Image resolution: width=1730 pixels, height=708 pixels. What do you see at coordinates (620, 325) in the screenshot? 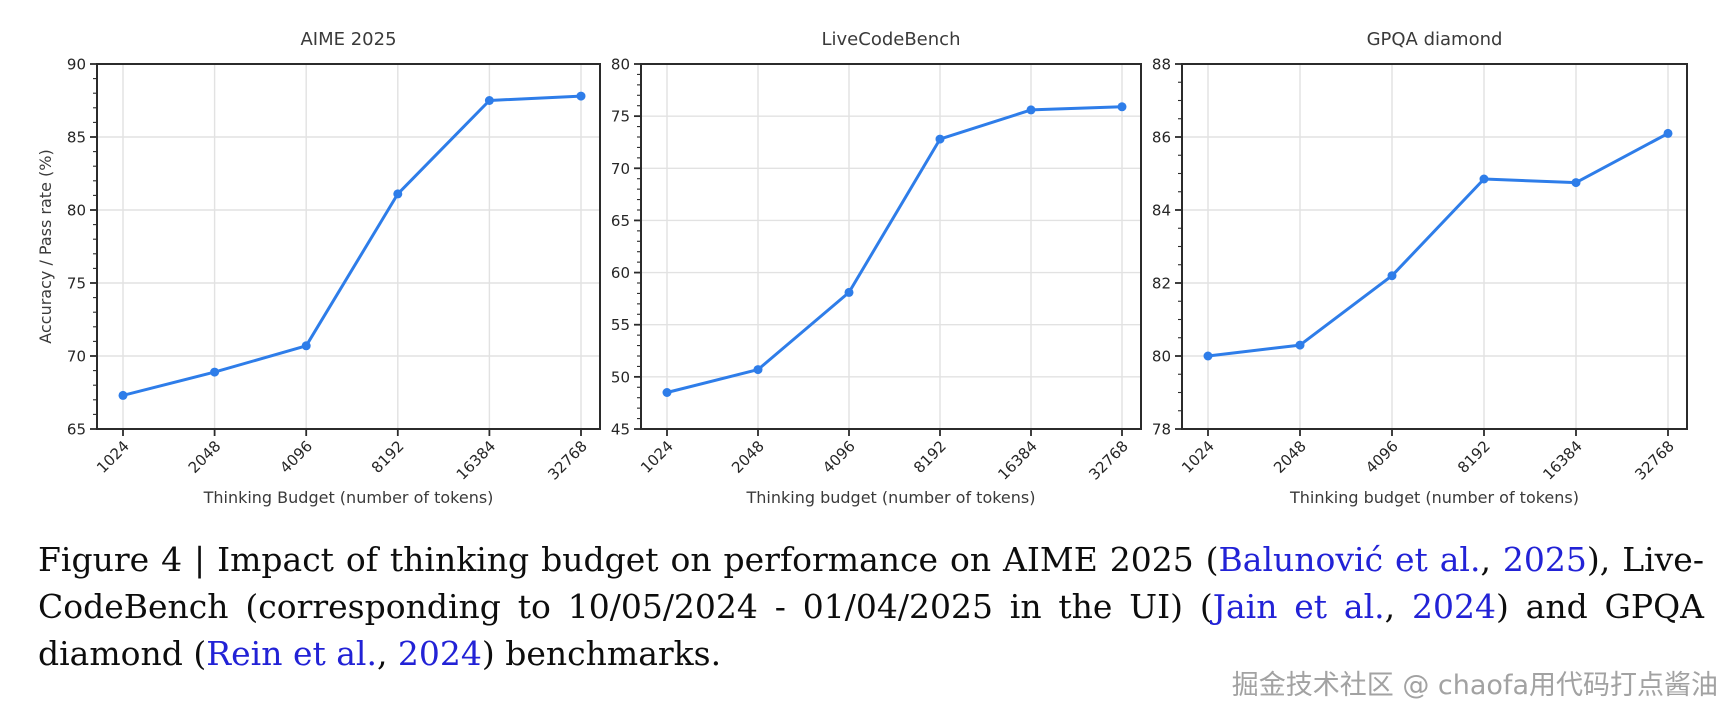
I see `y-tick-label: 55` at bounding box center [620, 325].